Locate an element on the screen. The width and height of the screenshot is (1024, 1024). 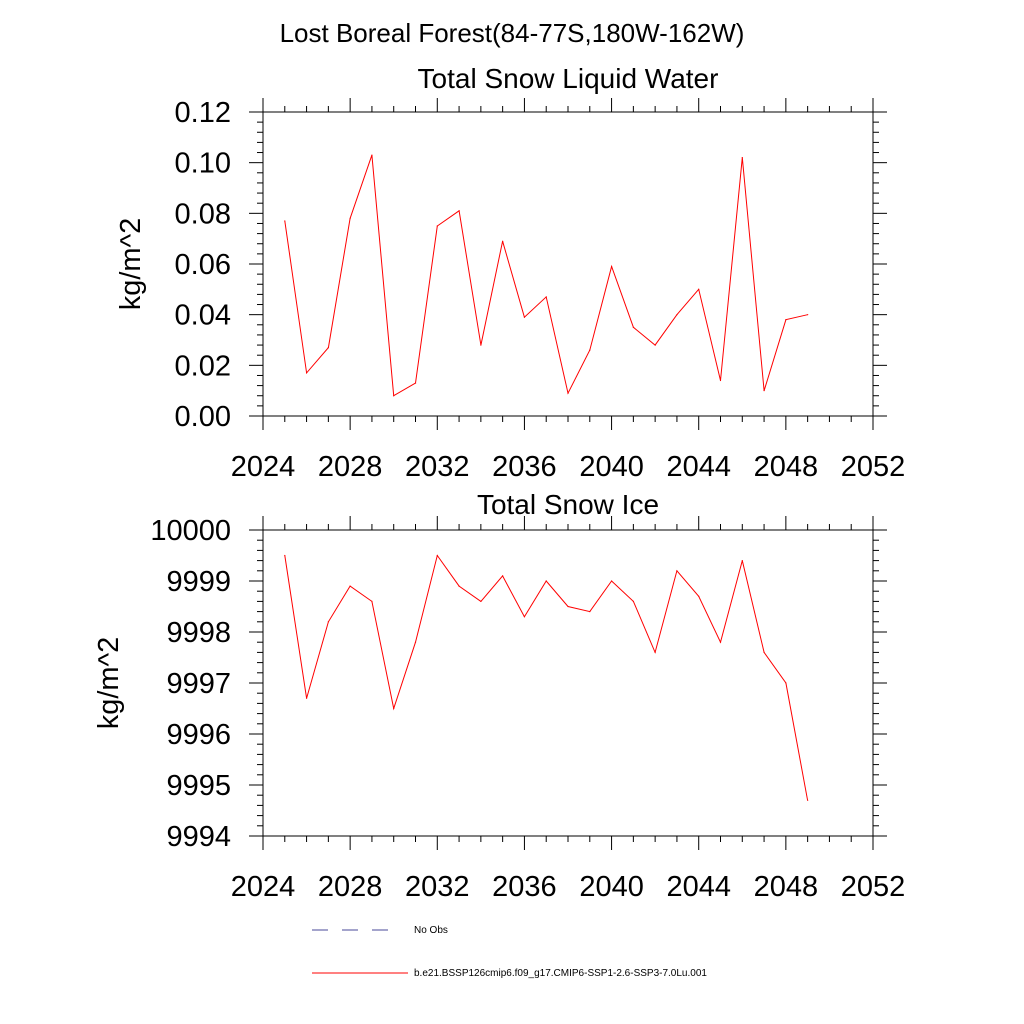
panel-title: Total Snow Liquid Water is located at coordinates (568, 78).